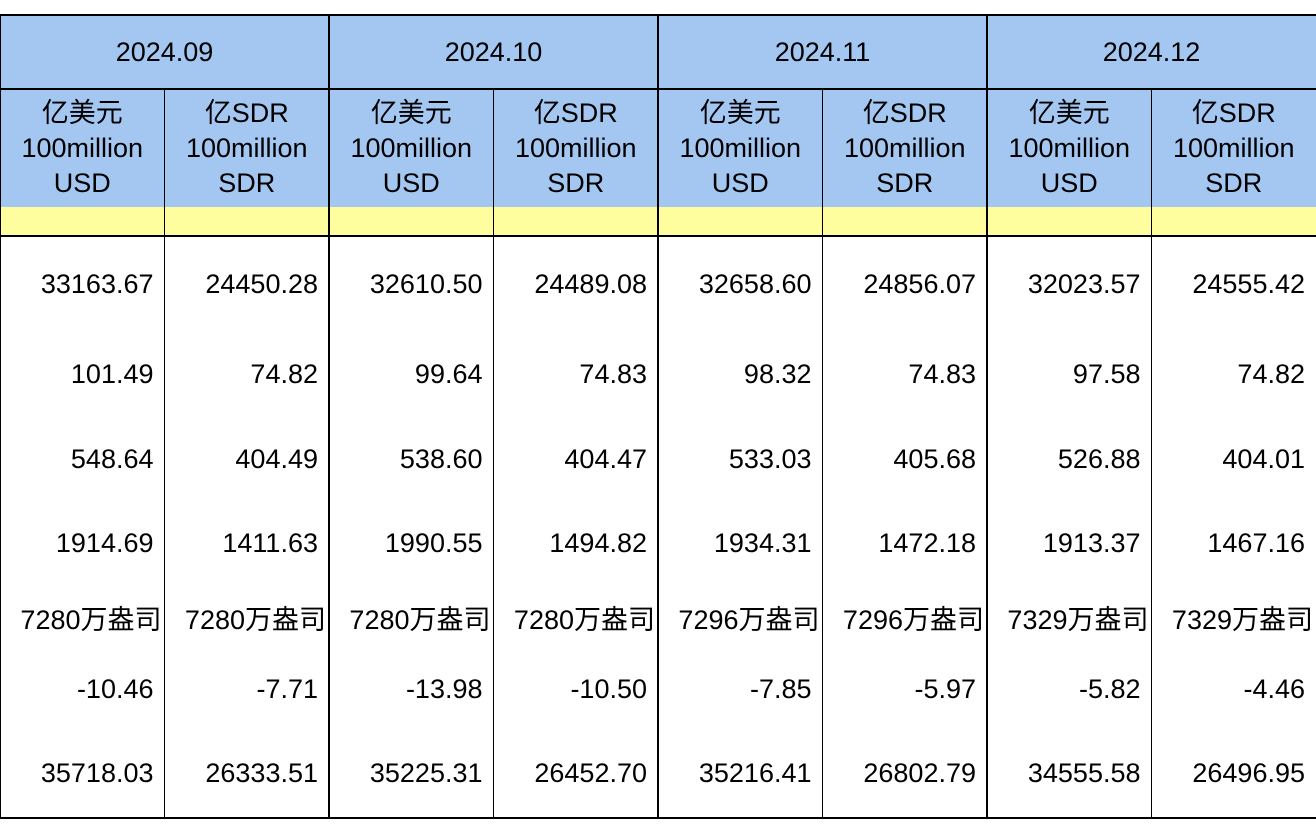 This screenshot has height=826, width=1316. Describe the element at coordinates (755, 283) in the screenshot. I see `data-cell: 32658.60` at that location.